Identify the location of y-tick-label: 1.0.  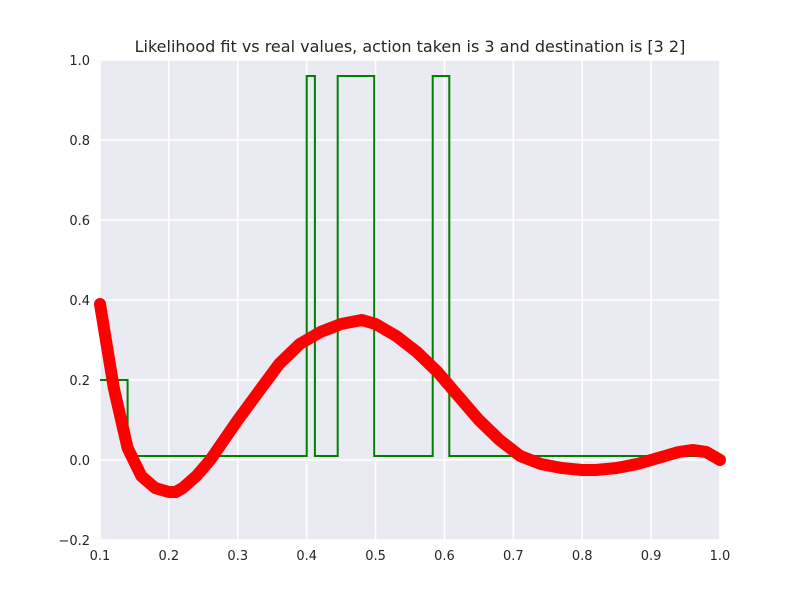
(79, 61).